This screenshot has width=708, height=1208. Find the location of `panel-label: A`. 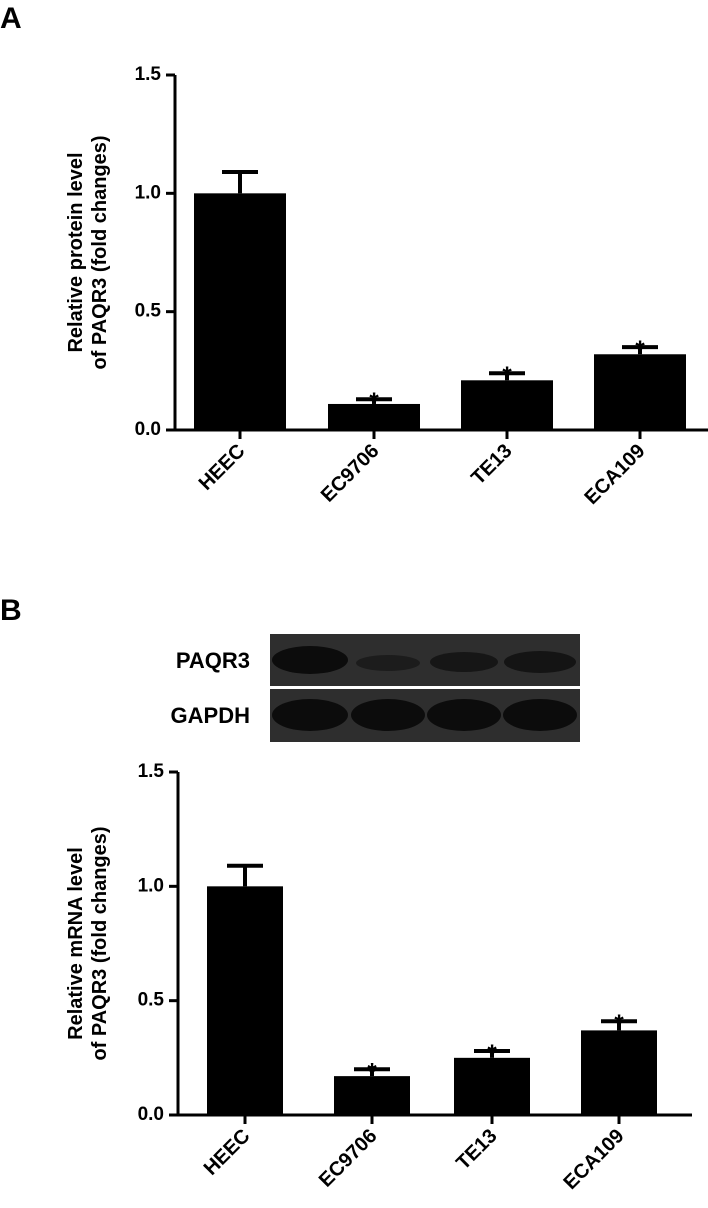

panel-label: A is located at coordinates (11, 18).